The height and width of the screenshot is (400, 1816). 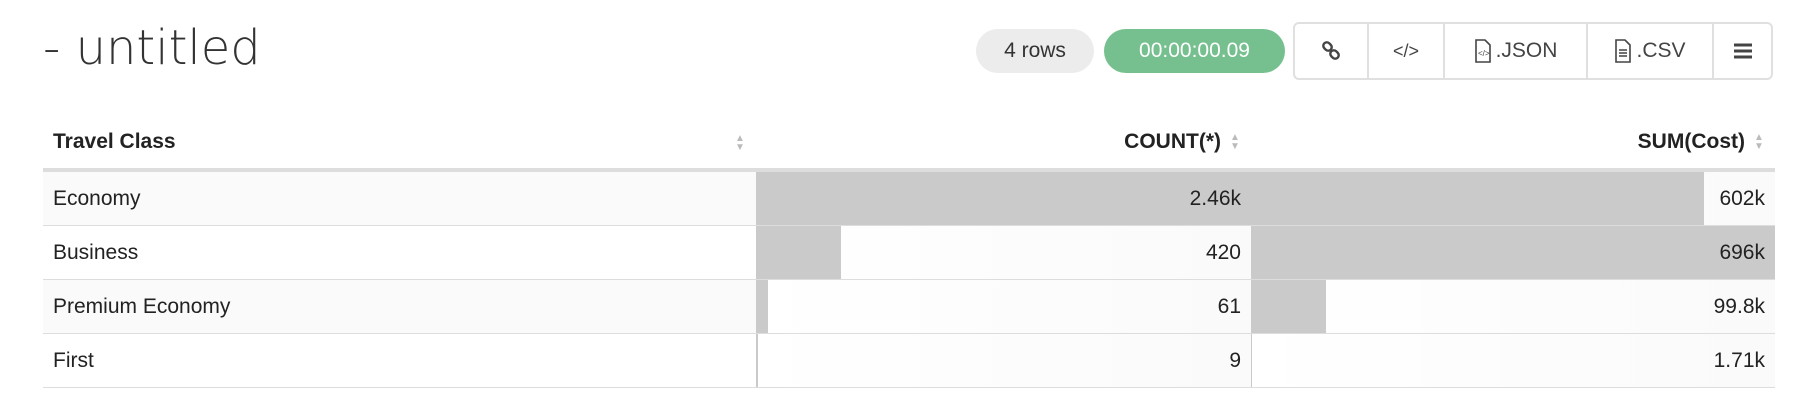 I want to click on chart-title: - untitled, so click(x=152, y=48).